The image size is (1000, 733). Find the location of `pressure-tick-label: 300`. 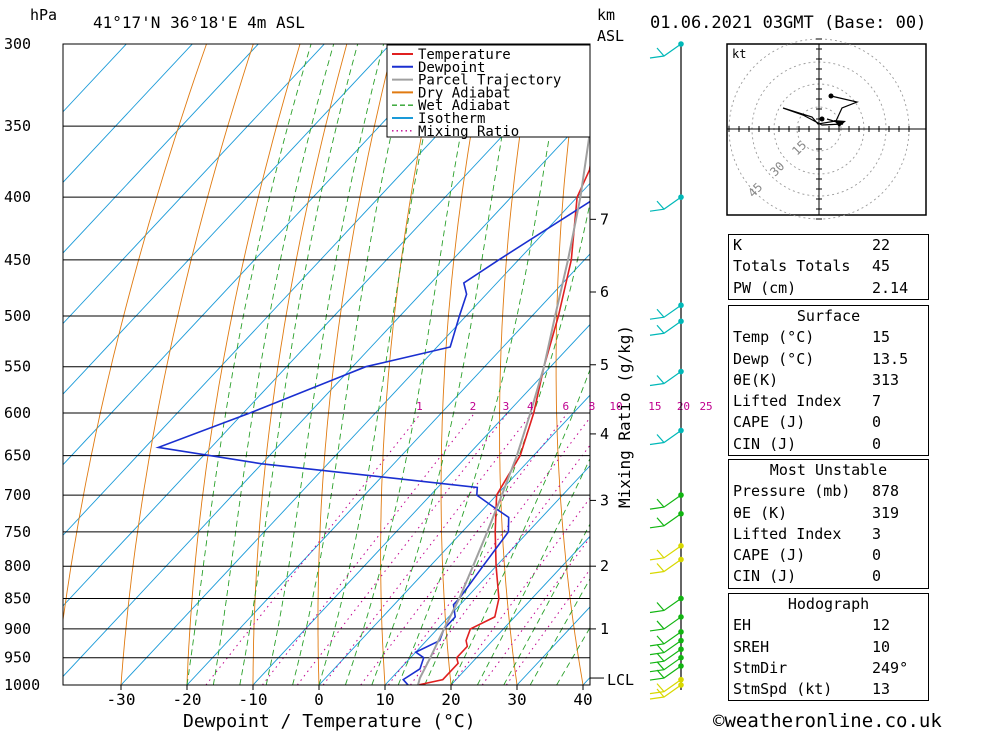

pressure-tick-label: 300 is located at coordinates (17, 44).